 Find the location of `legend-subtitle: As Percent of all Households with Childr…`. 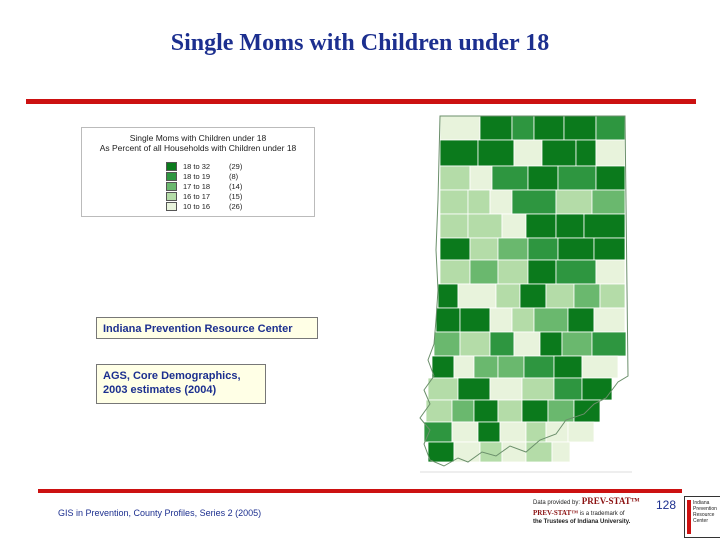

legend-subtitle: As Percent of all Households with Childr… is located at coordinates (198, 148).